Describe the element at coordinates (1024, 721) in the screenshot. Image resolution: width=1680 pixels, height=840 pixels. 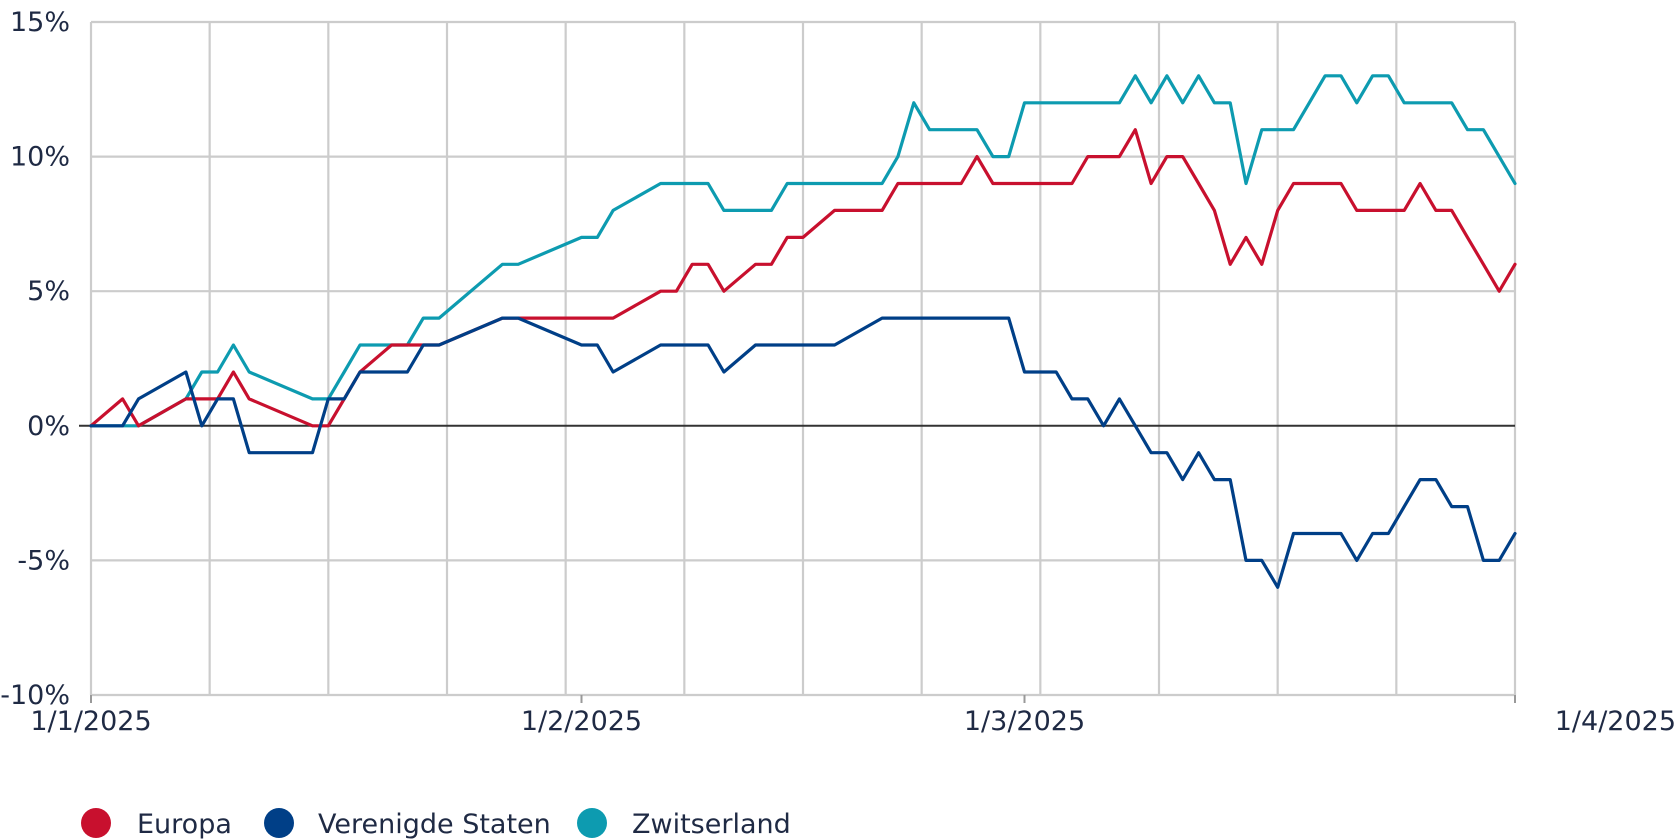
I see `x-tick-label: 1/3/2025` at that location.